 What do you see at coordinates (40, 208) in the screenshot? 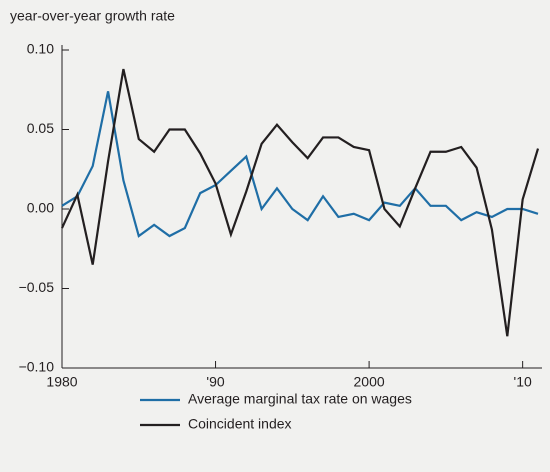
I see `y-tick-label: 0.00` at bounding box center [40, 208].